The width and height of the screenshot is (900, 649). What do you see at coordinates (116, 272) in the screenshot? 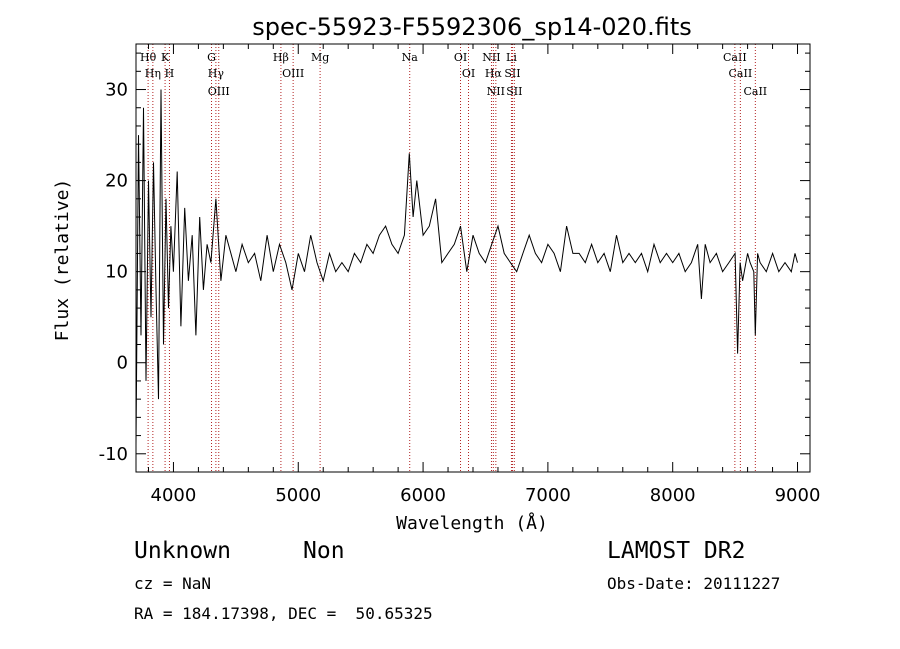
I see `y-tick-label: 10` at bounding box center [116, 272].